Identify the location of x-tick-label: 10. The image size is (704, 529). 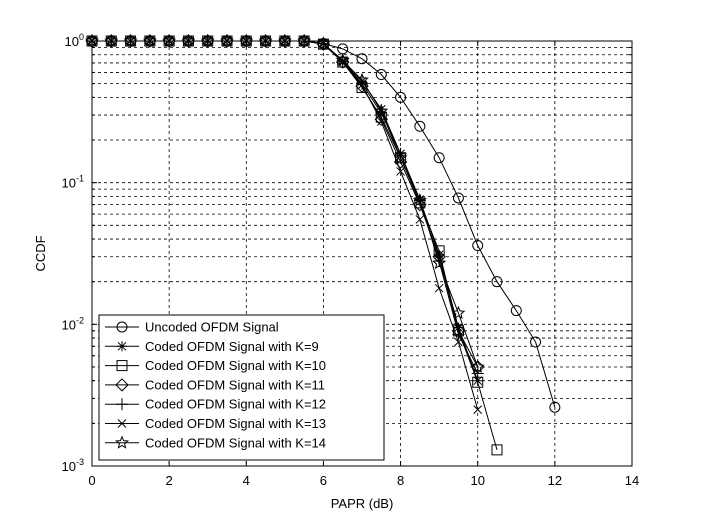
(477, 480).